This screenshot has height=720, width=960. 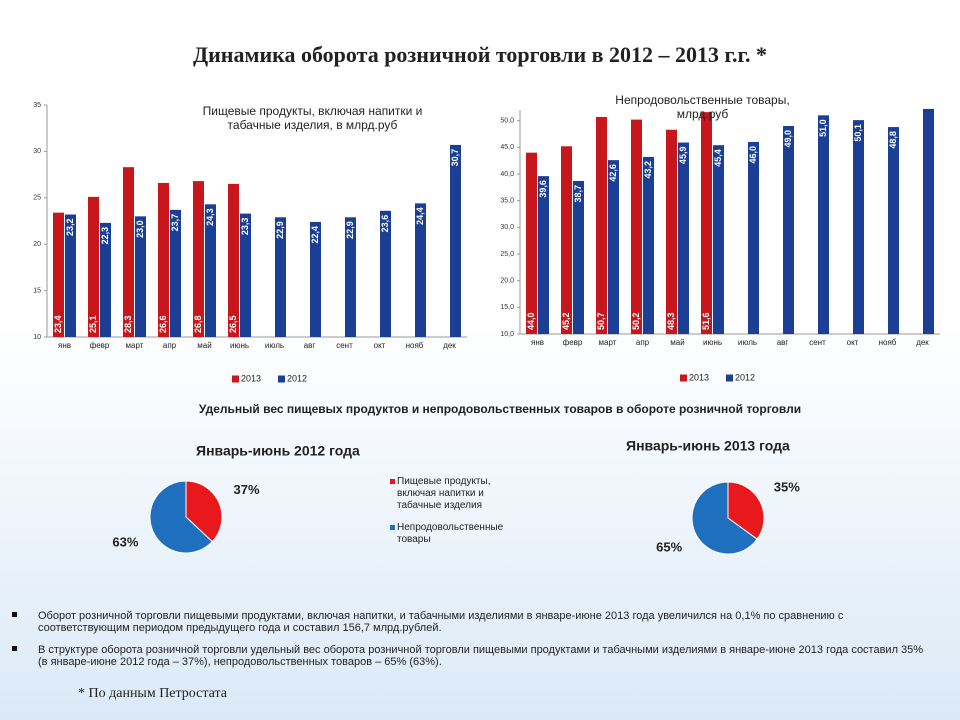 What do you see at coordinates (420, 216) in the screenshot?
I see `value-label: 24,4` at bounding box center [420, 216].